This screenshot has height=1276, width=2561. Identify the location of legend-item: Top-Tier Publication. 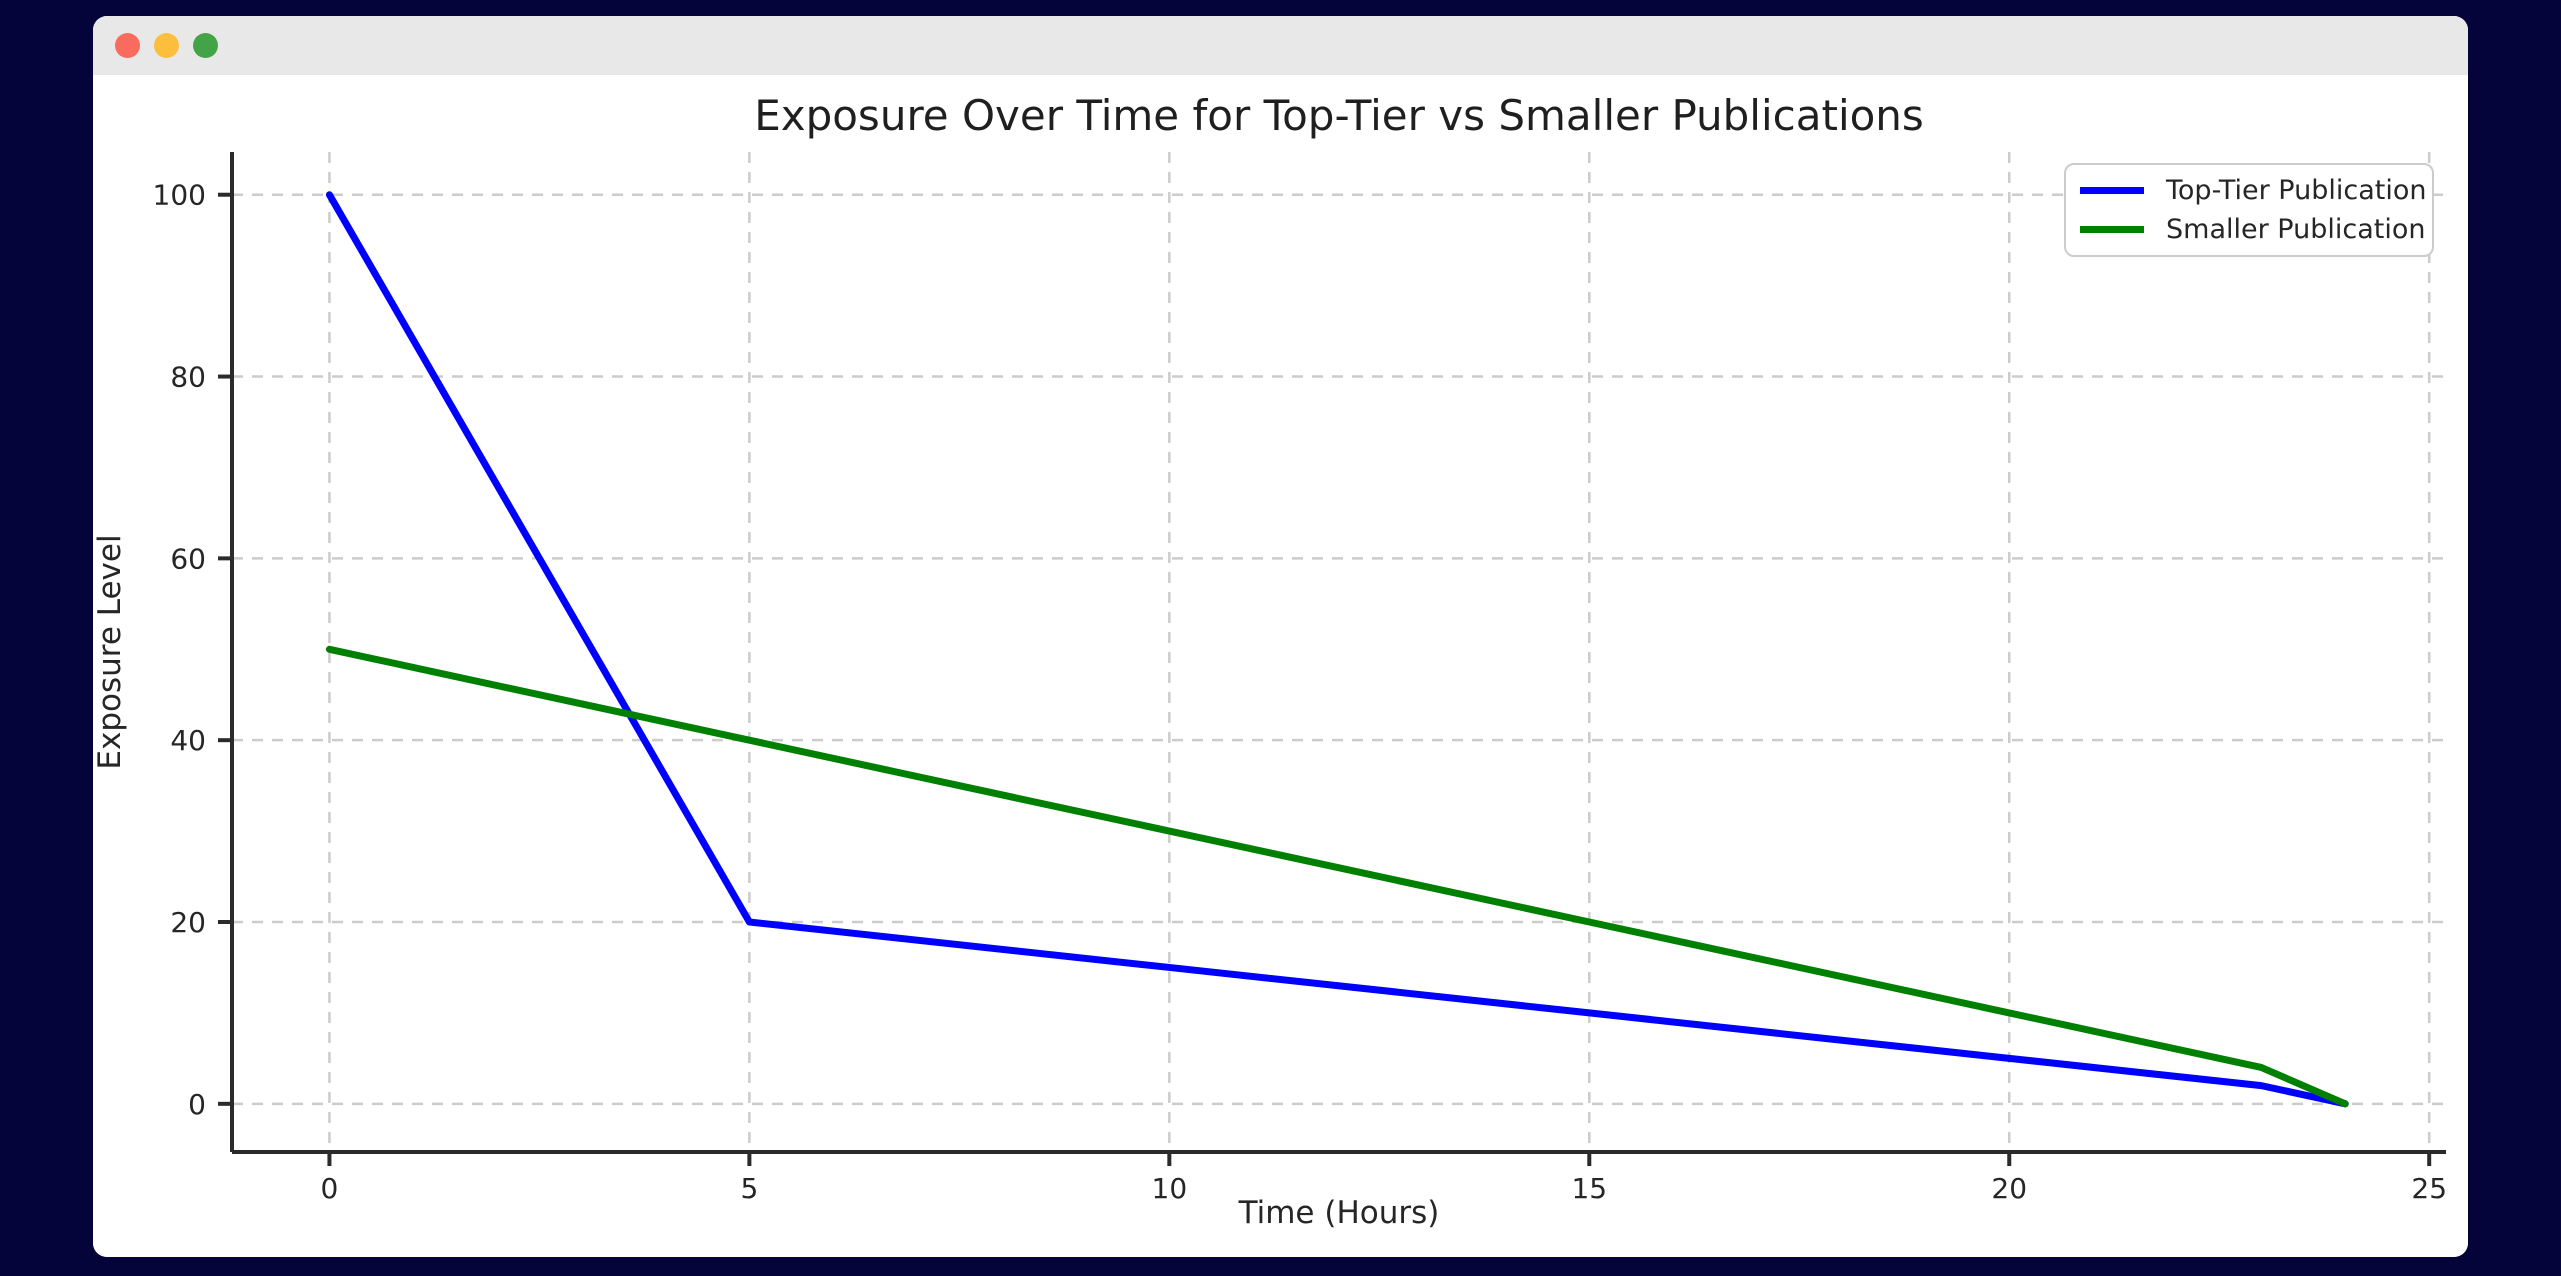
(2253, 190).